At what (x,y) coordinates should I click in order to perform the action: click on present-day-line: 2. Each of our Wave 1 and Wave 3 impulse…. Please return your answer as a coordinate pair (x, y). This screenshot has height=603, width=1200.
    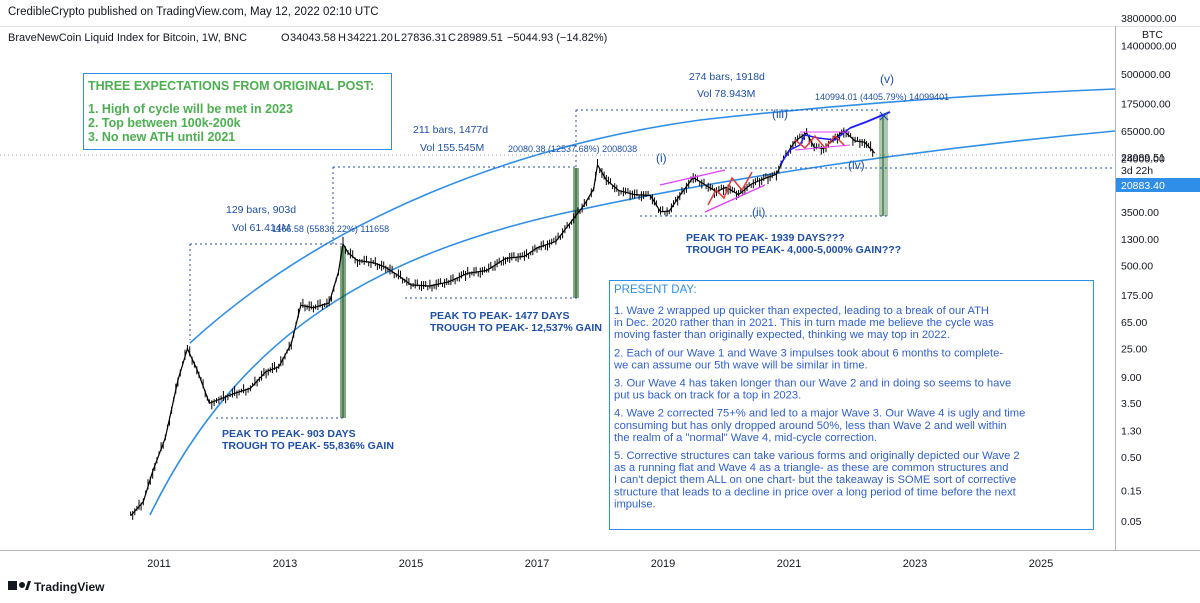
    Looking at the image, I should click on (808, 353).